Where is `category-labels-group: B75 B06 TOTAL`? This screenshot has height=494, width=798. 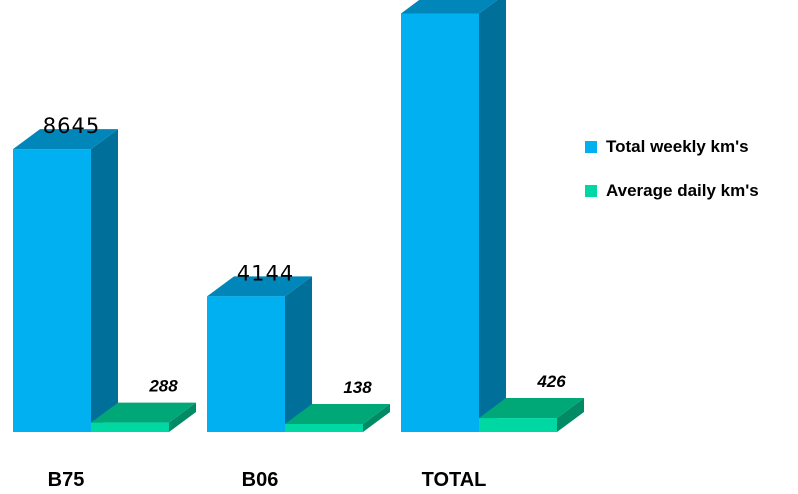 category-labels-group: B75 B06 TOTAL is located at coordinates (267, 480).